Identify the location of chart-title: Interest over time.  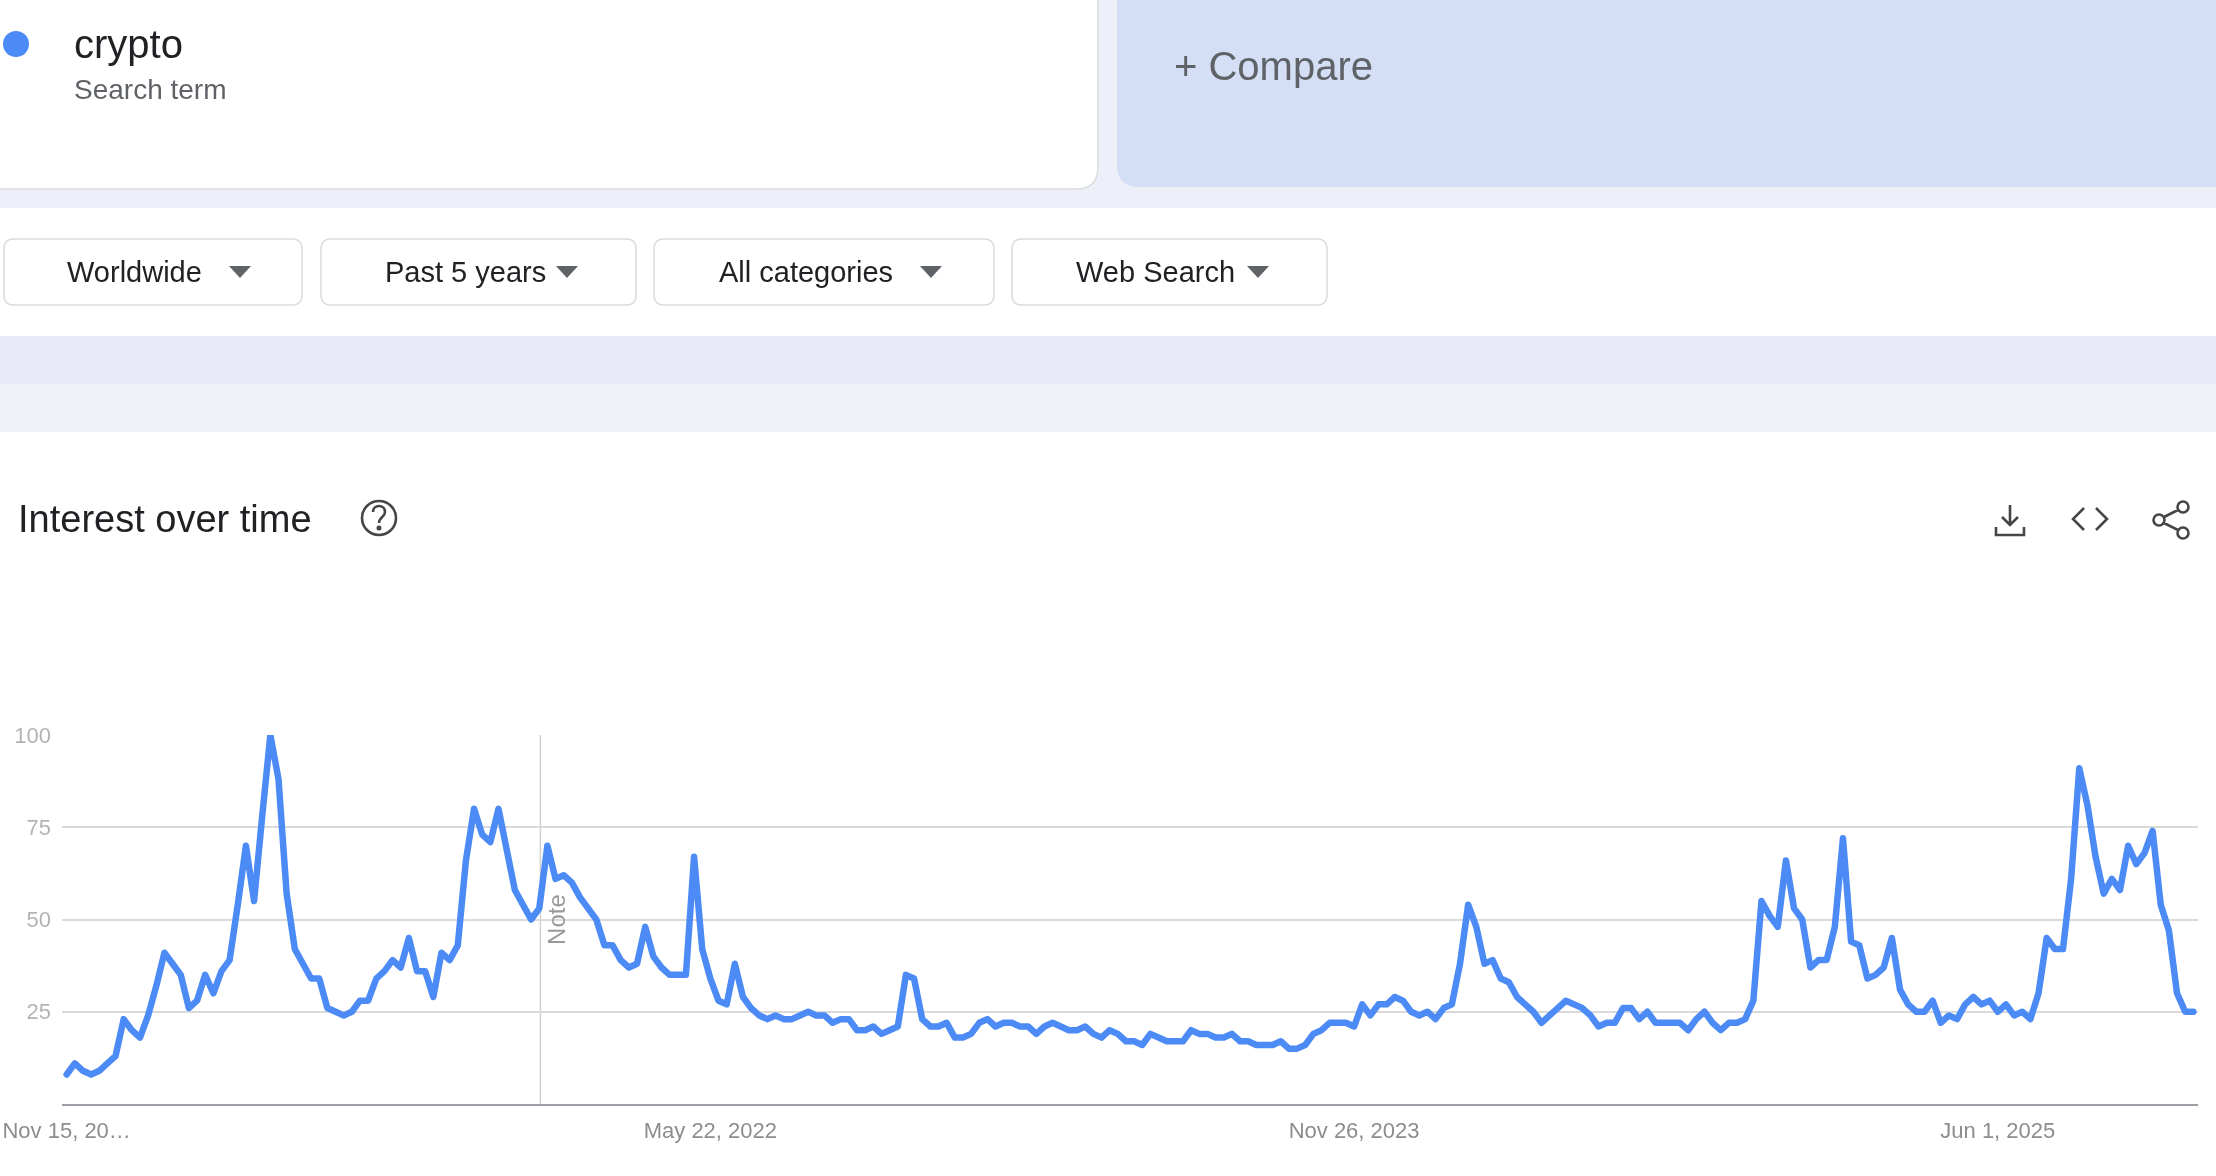
(165, 519).